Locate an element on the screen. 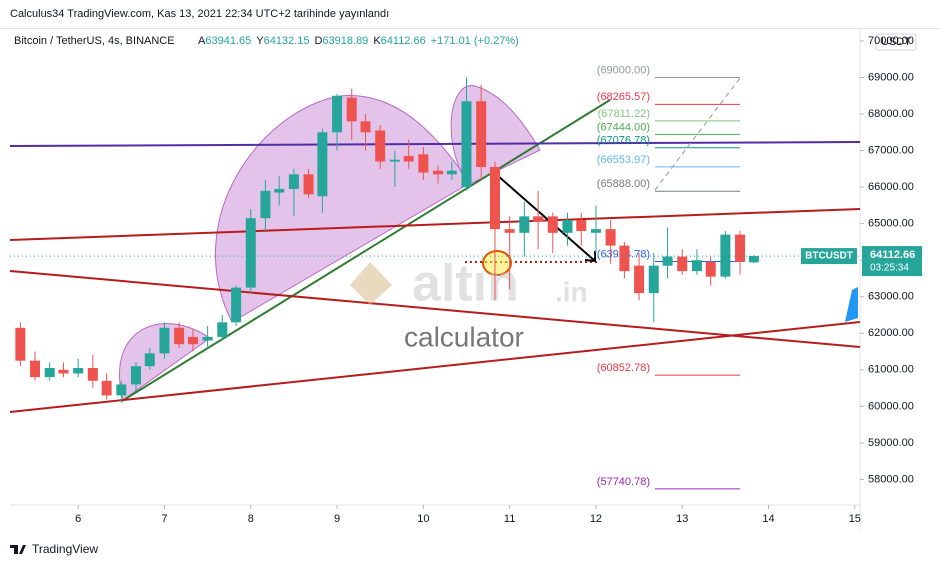 The width and height of the screenshot is (940, 573). currency-button-label: USDT is located at coordinates (896, 42).